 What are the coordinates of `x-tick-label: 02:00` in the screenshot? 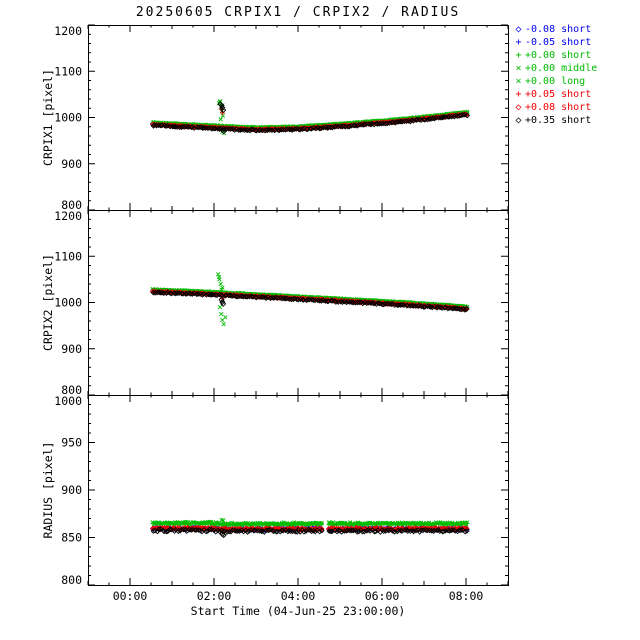 It's located at (214, 596).